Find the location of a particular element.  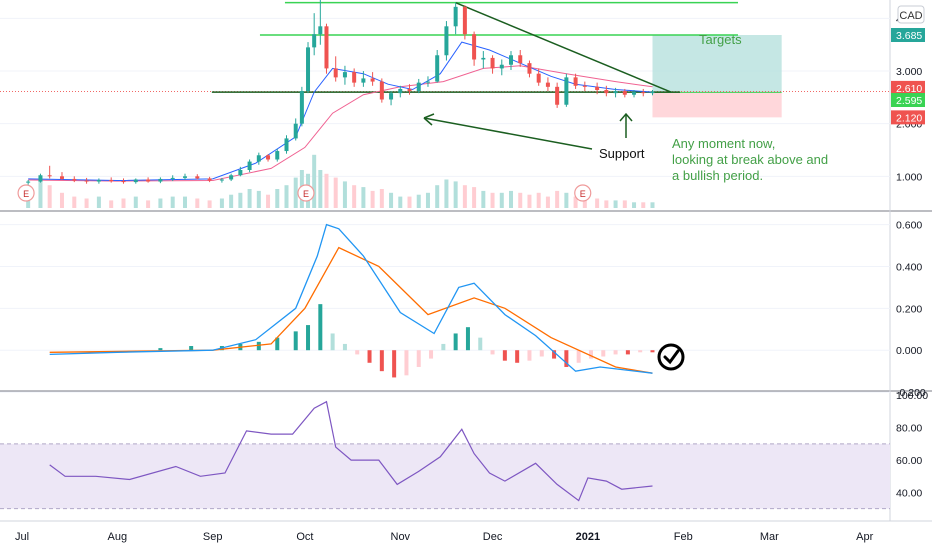

resistance-line is located at coordinates (563, 47).